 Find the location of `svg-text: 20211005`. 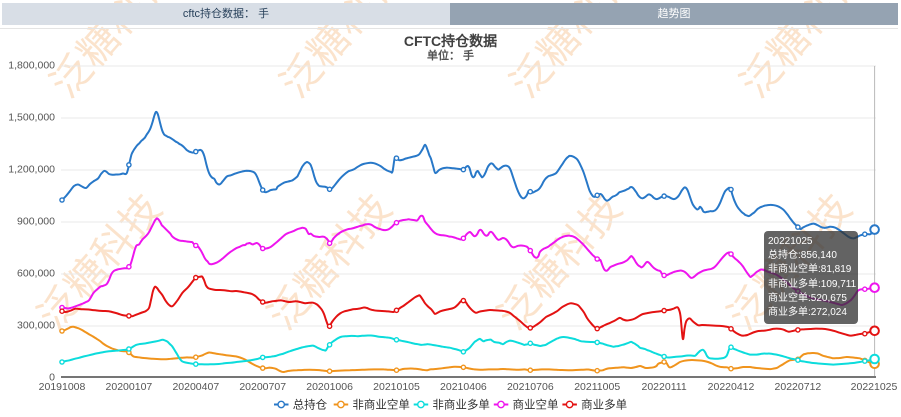

svg-text: 20211005 is located at coordinates (597, 387).